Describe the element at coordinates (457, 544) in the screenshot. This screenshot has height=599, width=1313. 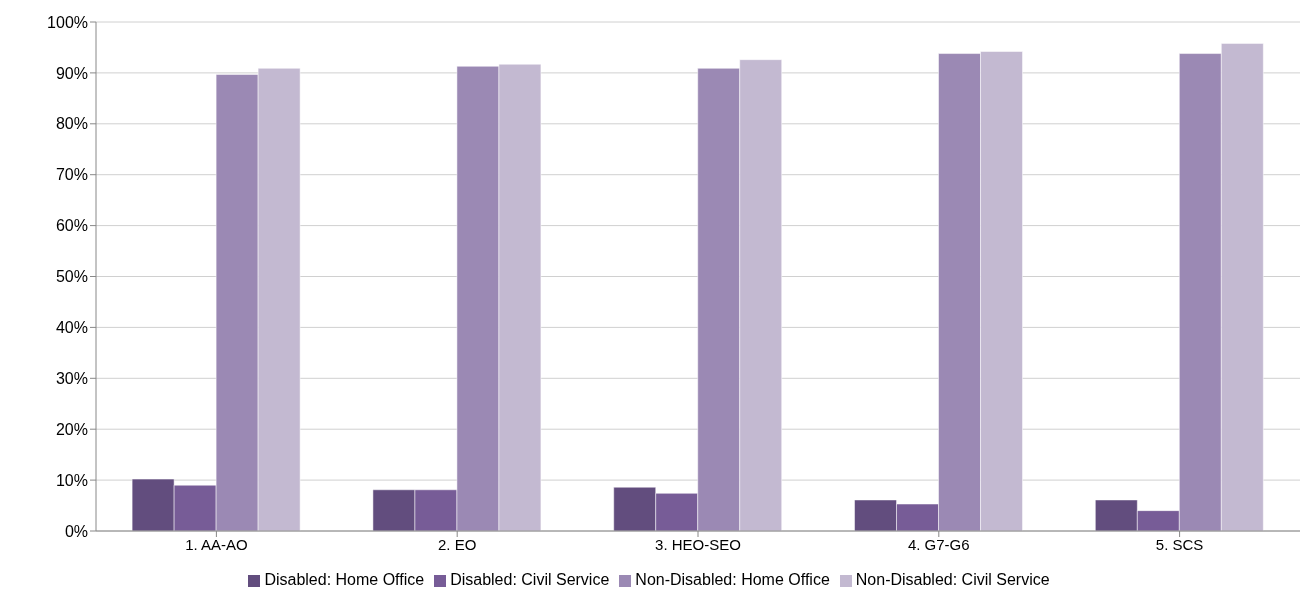
I see `x-tick-label: 2. EO` at that location.